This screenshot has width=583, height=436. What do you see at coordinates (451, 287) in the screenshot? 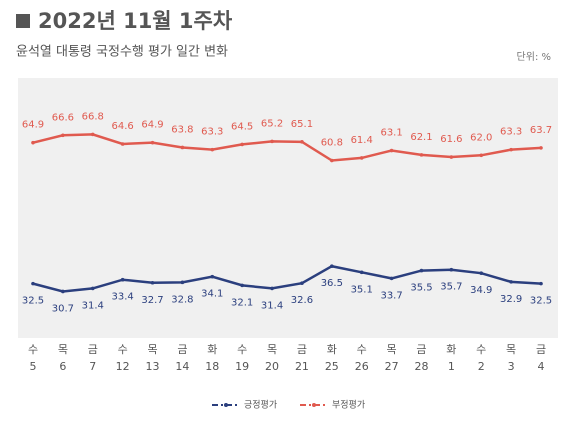
I see `data-label: 35.7` at bounding box center [451, 287].